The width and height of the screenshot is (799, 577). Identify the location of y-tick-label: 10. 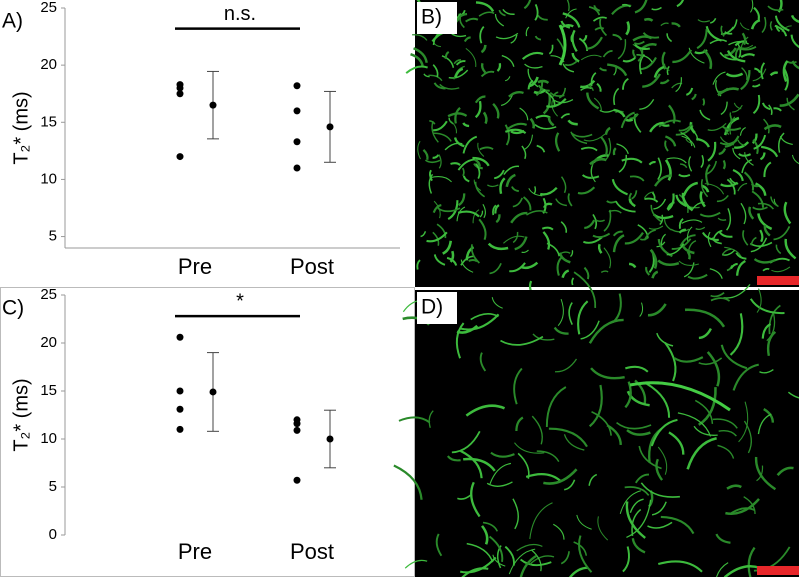
(48, 438).